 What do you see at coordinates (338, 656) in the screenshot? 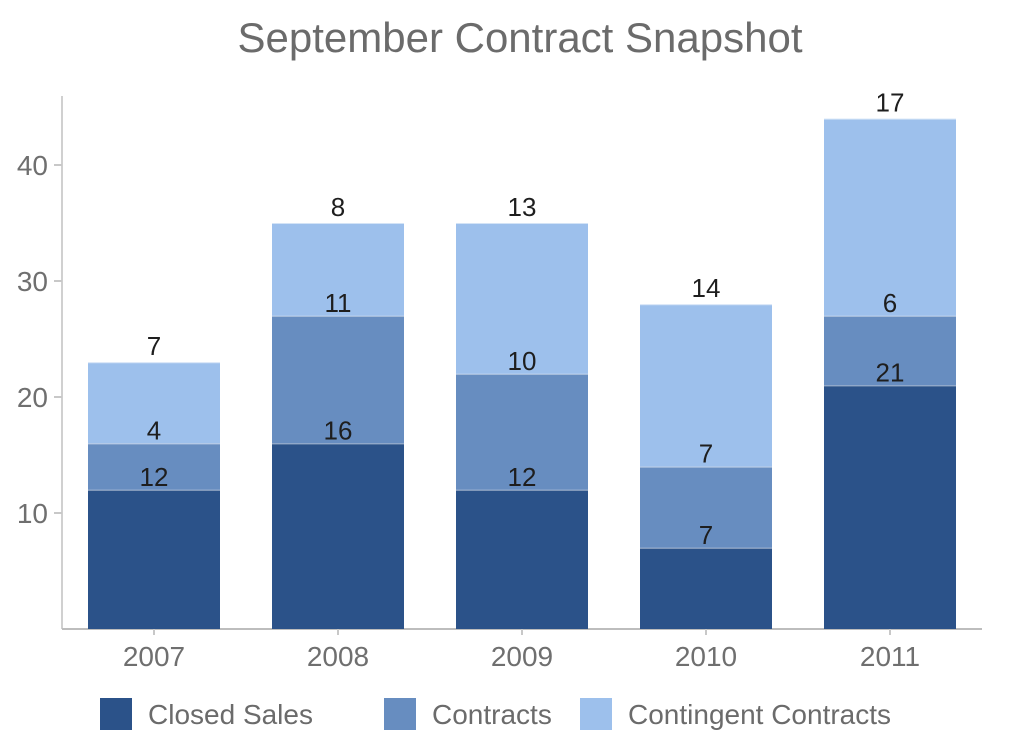
I see `x-tick-label: 2008` at bounding box center [338, 656].